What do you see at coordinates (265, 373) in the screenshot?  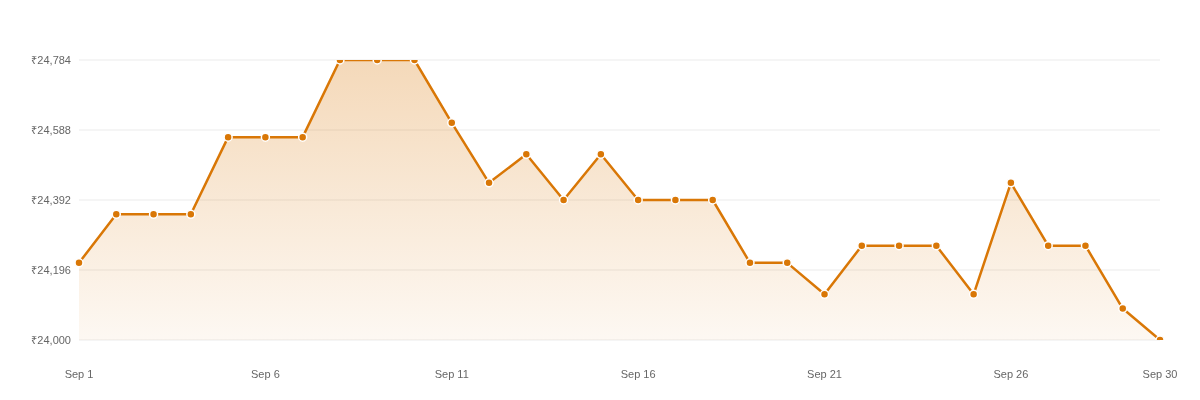 I see `x-tick-label: Sep 6` at bounding box center [265, 373].